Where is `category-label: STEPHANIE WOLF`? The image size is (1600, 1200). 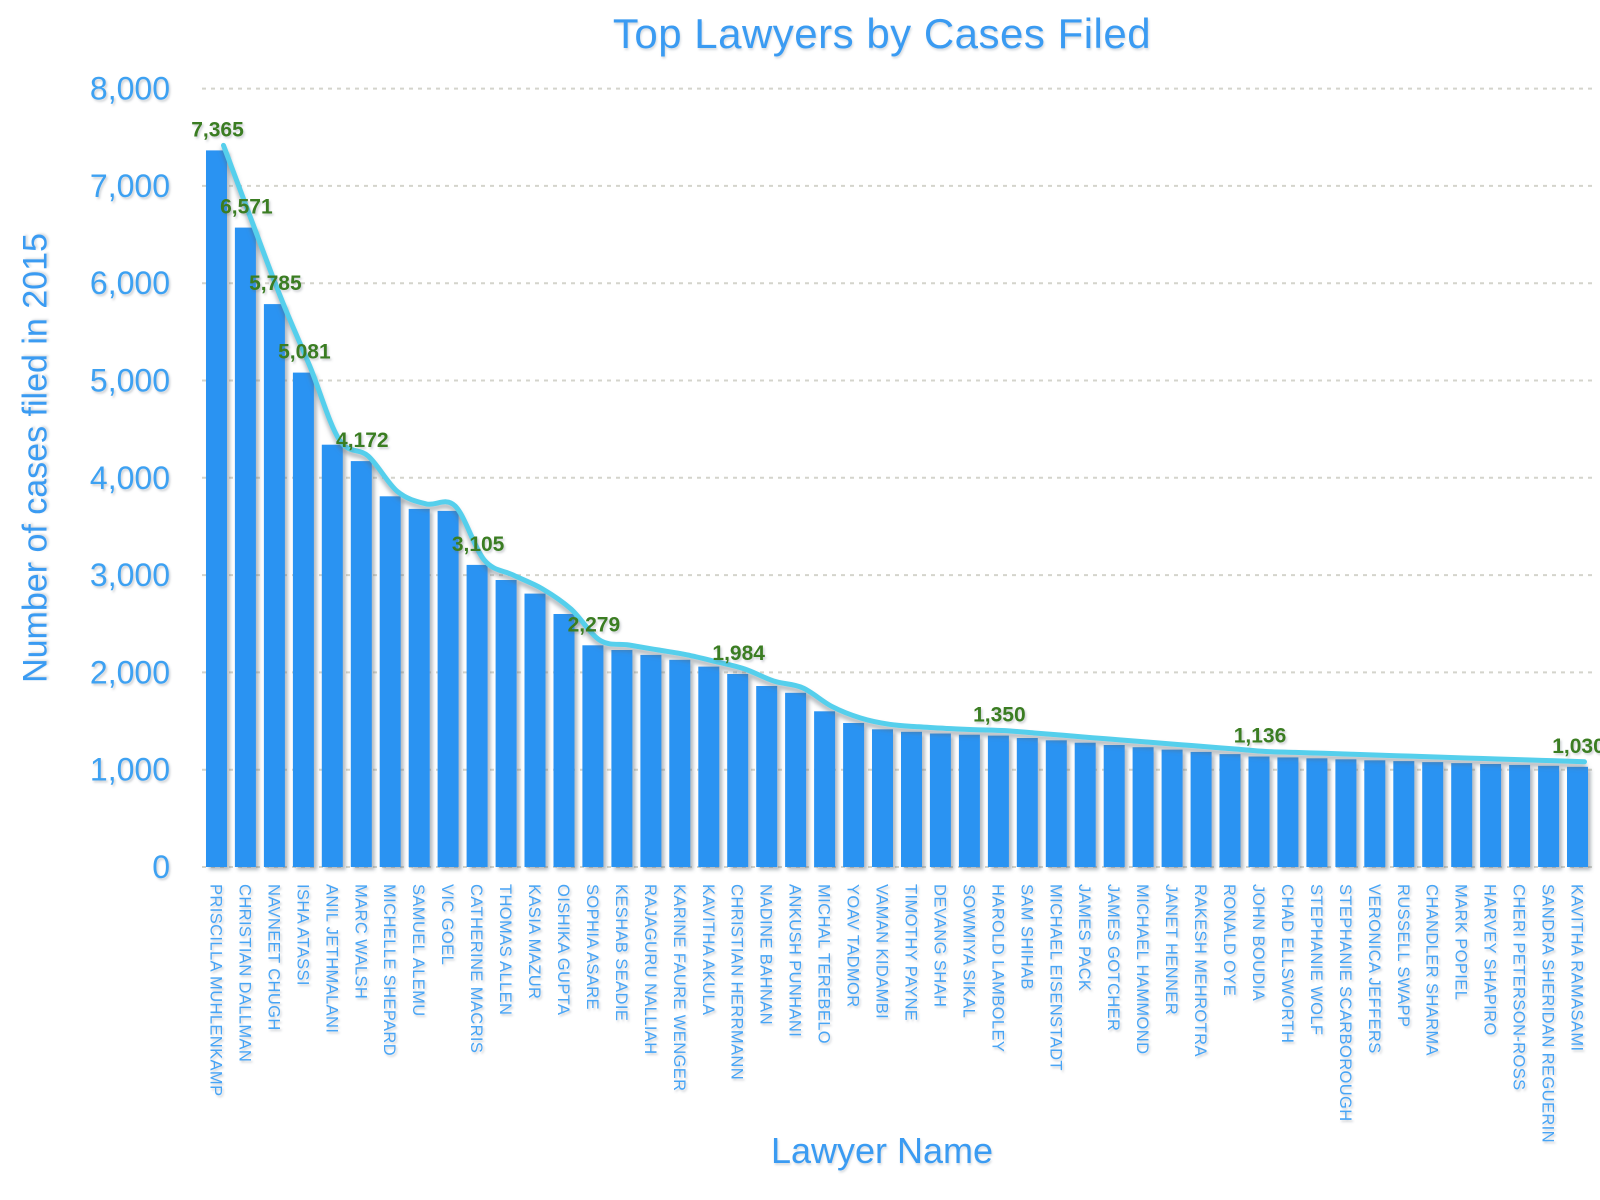
category-label: STEPHANIE WOLF is located at coordinates (1316, 959).